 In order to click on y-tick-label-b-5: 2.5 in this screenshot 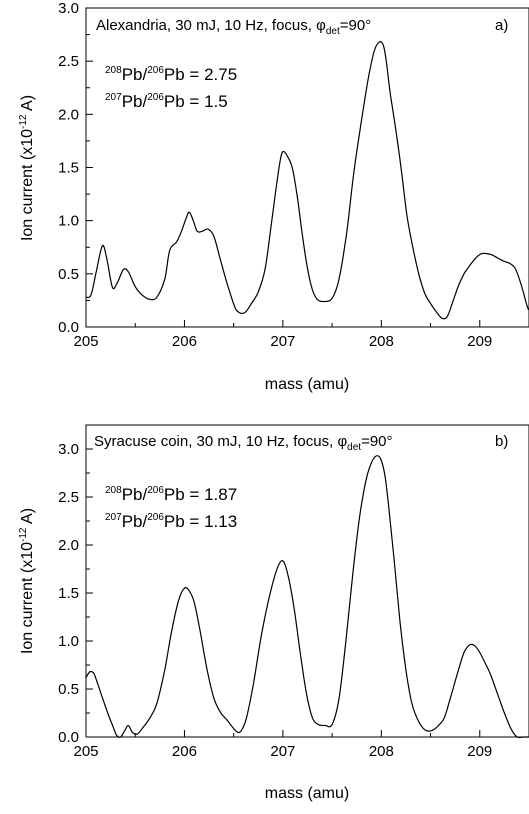, I will do `click(68, 497)`.